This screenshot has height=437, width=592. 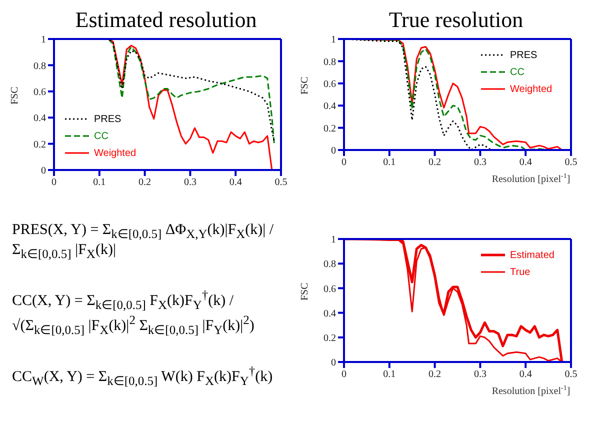 I want to click on legend-label: True, so click(x=520, y=272).